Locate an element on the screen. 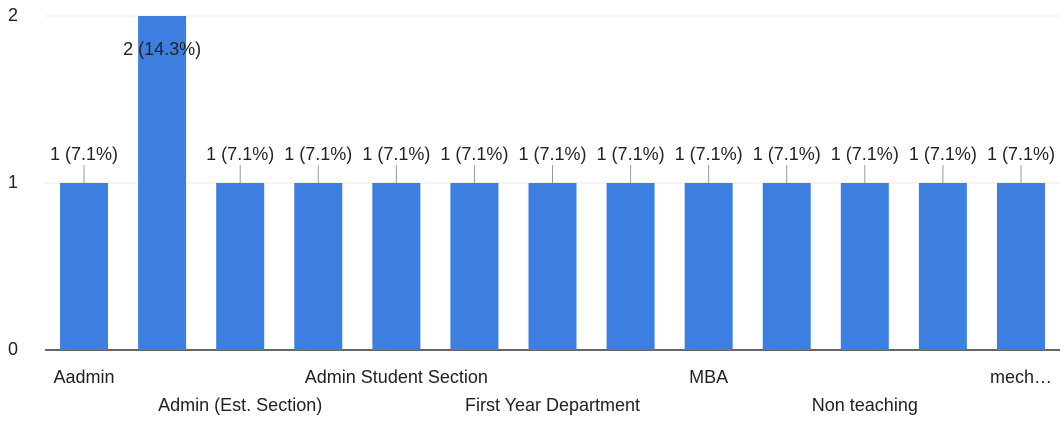 This screenshot has height=424, width=1064. x-tick-label: Admin Student Section is located at coordinates (396, 377).